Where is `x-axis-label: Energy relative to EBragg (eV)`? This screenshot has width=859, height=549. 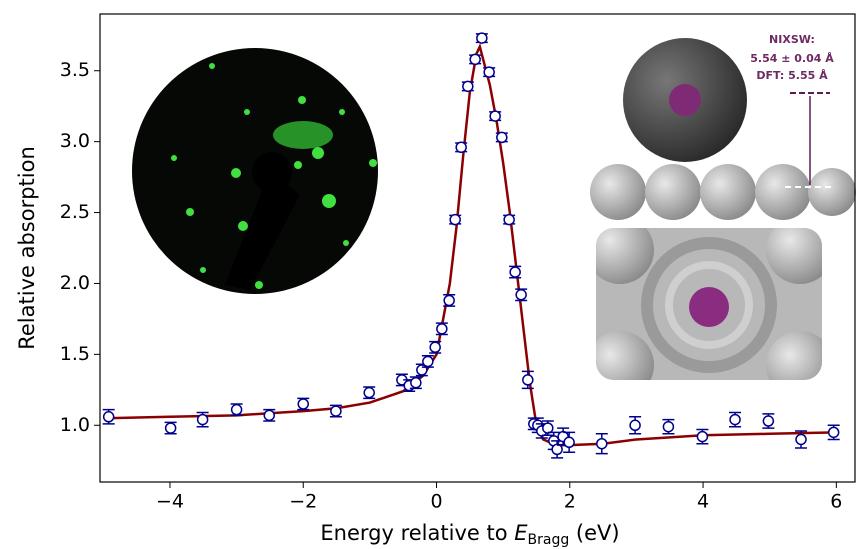
x-axis-label: Energy relative to EBragg (eV) is located at coordinates (469, 534).